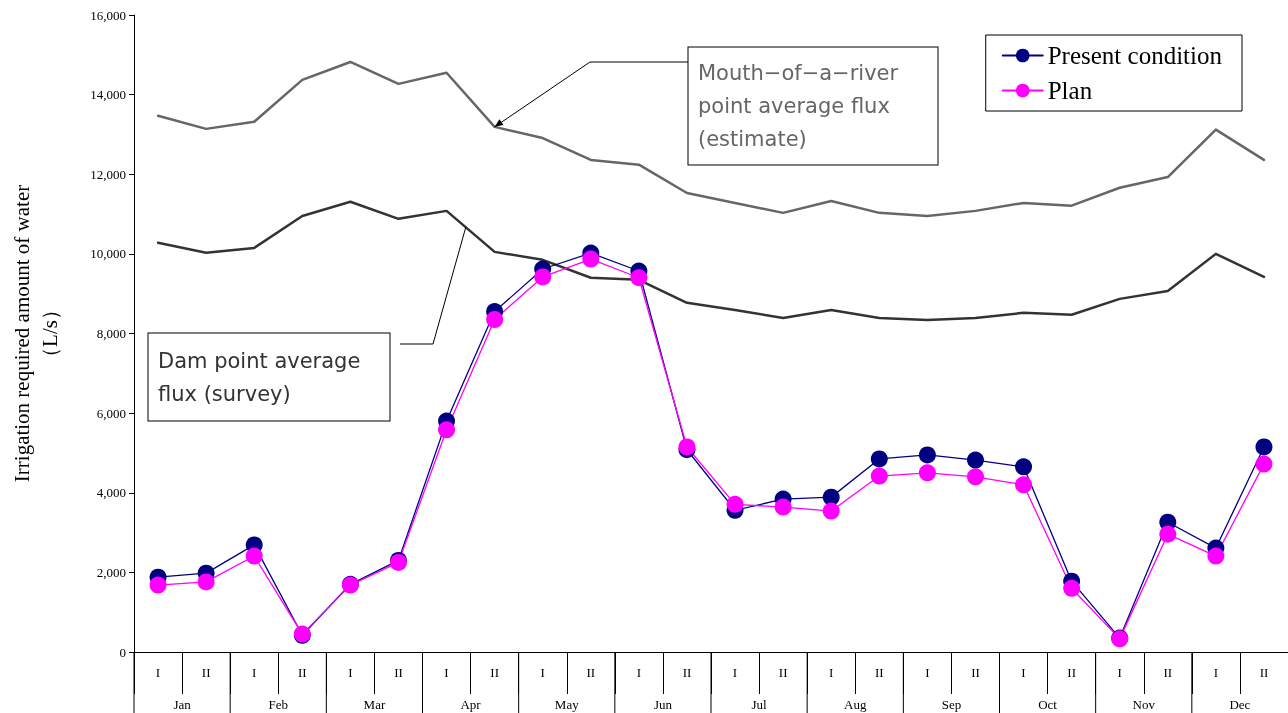 This screenshot has width=1288, height=713. What do you see at coordinates (122, 652) in the screenshot?
I see `y-tick-label: 0` at bounding box center [122, 652].